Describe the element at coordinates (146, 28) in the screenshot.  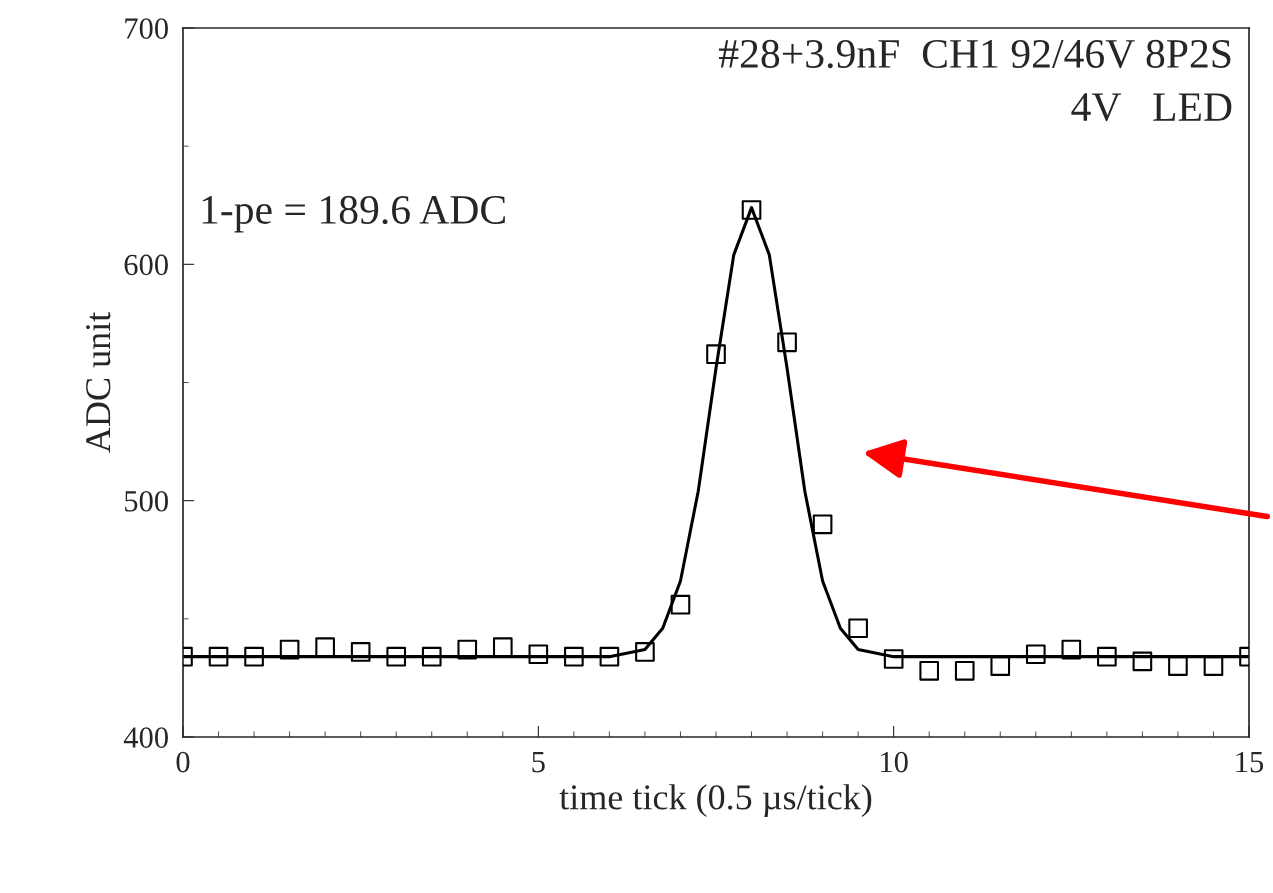
I see `y-tick-label: 700` at that location.